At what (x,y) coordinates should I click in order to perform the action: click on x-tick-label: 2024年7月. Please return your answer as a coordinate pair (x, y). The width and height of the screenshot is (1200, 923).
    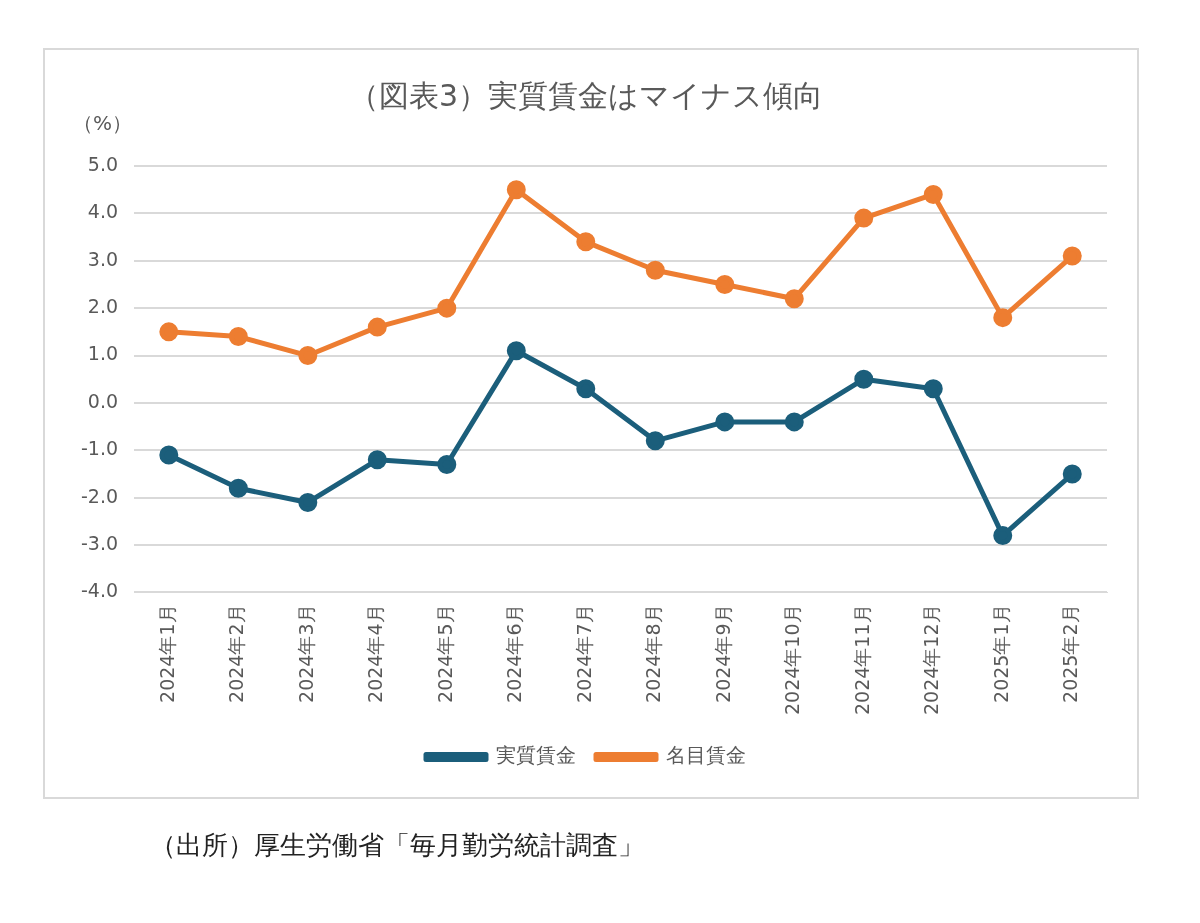
    Looking at the image, I should click on (583, 653).